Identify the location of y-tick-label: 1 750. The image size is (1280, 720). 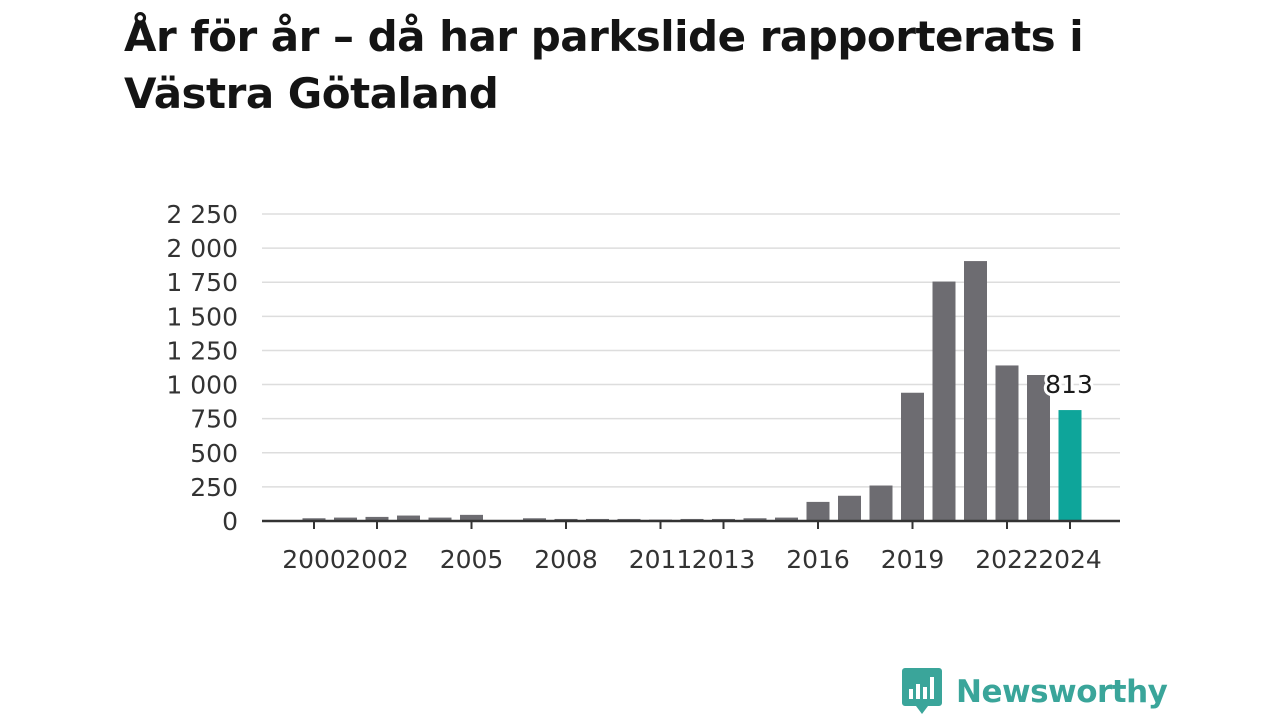
(202, 282).